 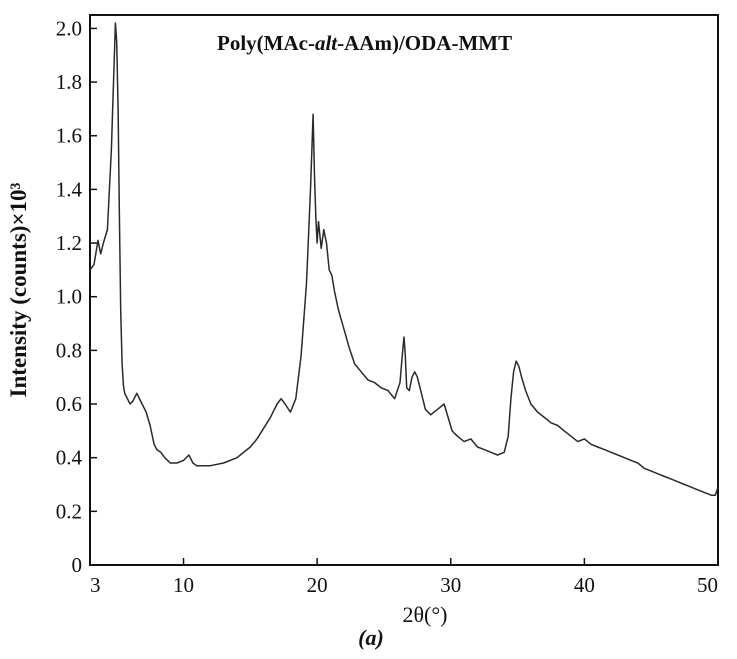 I want to click on chart-title: Poly(MAc-alt-AAm)/ODA-MMT, so click(x=364, y=43).